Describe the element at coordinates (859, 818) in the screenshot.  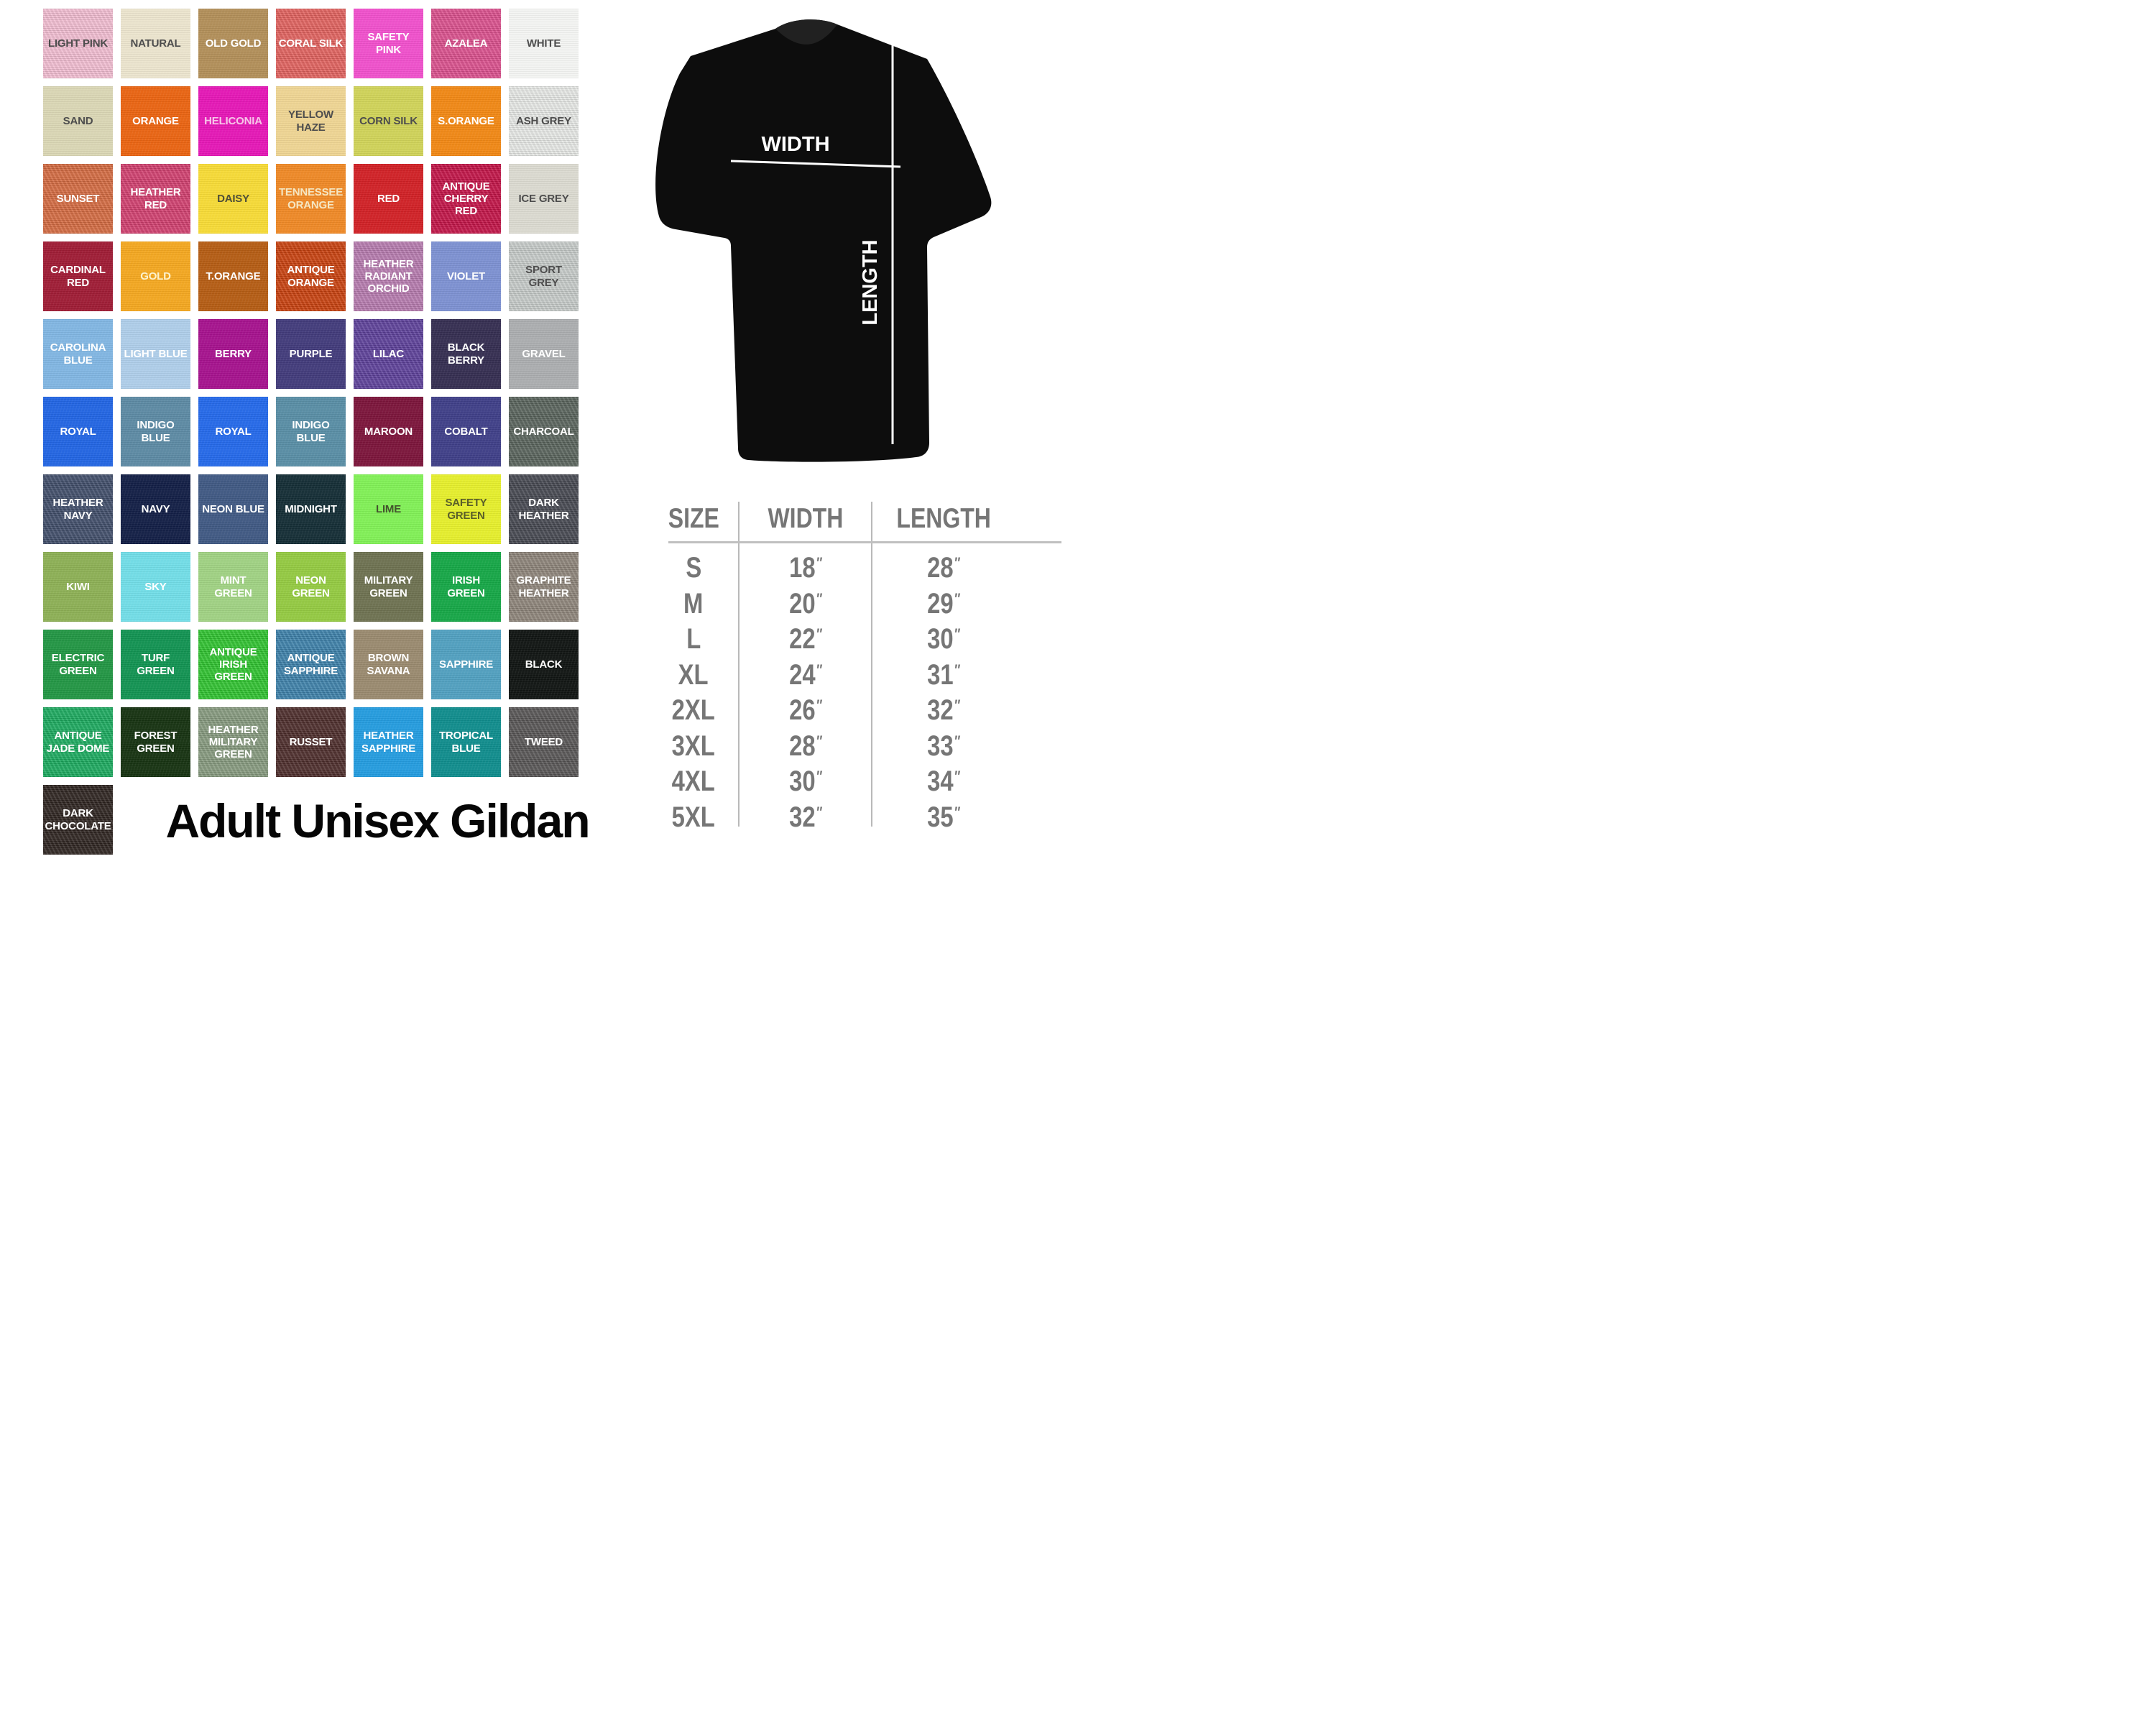
I see `size-row-5xl: 5XL 32″ 35″` at that location.